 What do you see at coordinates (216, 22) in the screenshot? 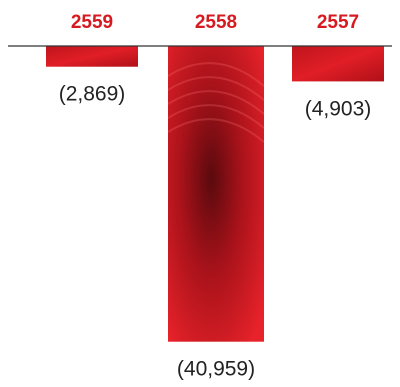
I see `category-label-2558: 2558` at bounding box center [216, 22].